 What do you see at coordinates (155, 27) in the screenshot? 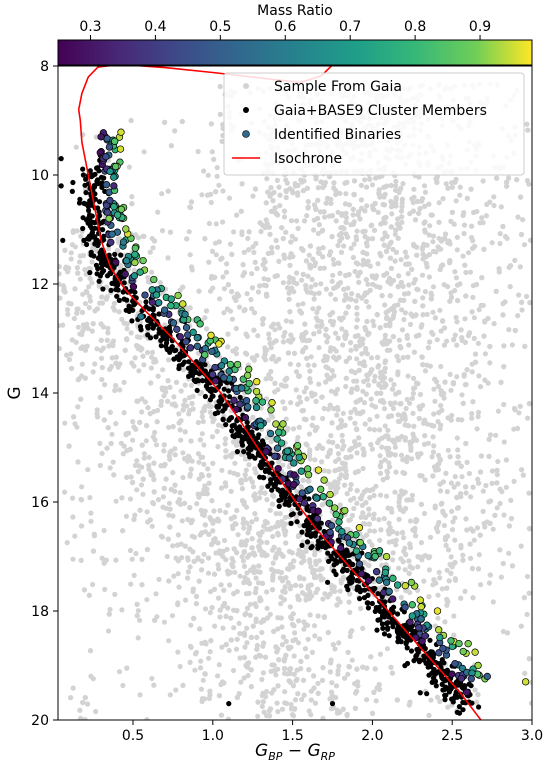
I see `colorbar-tick-label: 0.4` at bounding box center [155, 27].